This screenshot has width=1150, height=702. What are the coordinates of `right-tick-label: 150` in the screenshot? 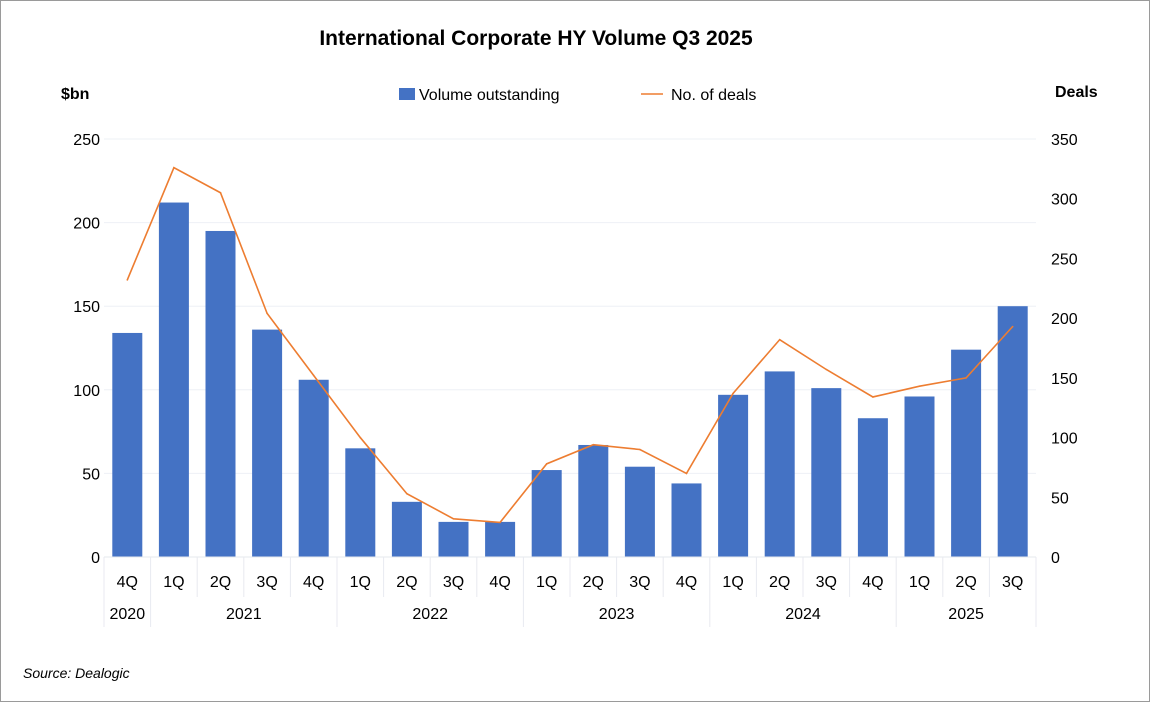 It's located at (1064, 379).